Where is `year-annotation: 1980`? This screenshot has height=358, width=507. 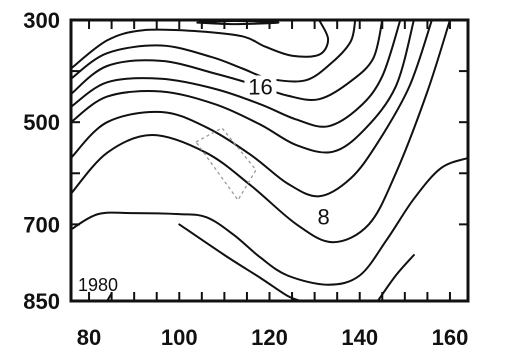 year-annotation: 1980 is located at coordinates (98, 285).